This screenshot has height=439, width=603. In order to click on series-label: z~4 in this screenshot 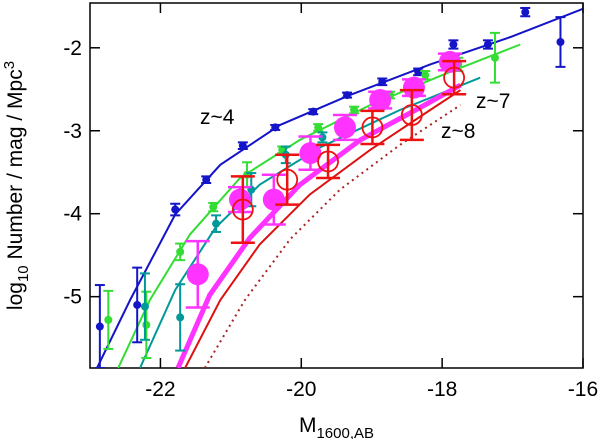, I will do `click(217, 117)`.